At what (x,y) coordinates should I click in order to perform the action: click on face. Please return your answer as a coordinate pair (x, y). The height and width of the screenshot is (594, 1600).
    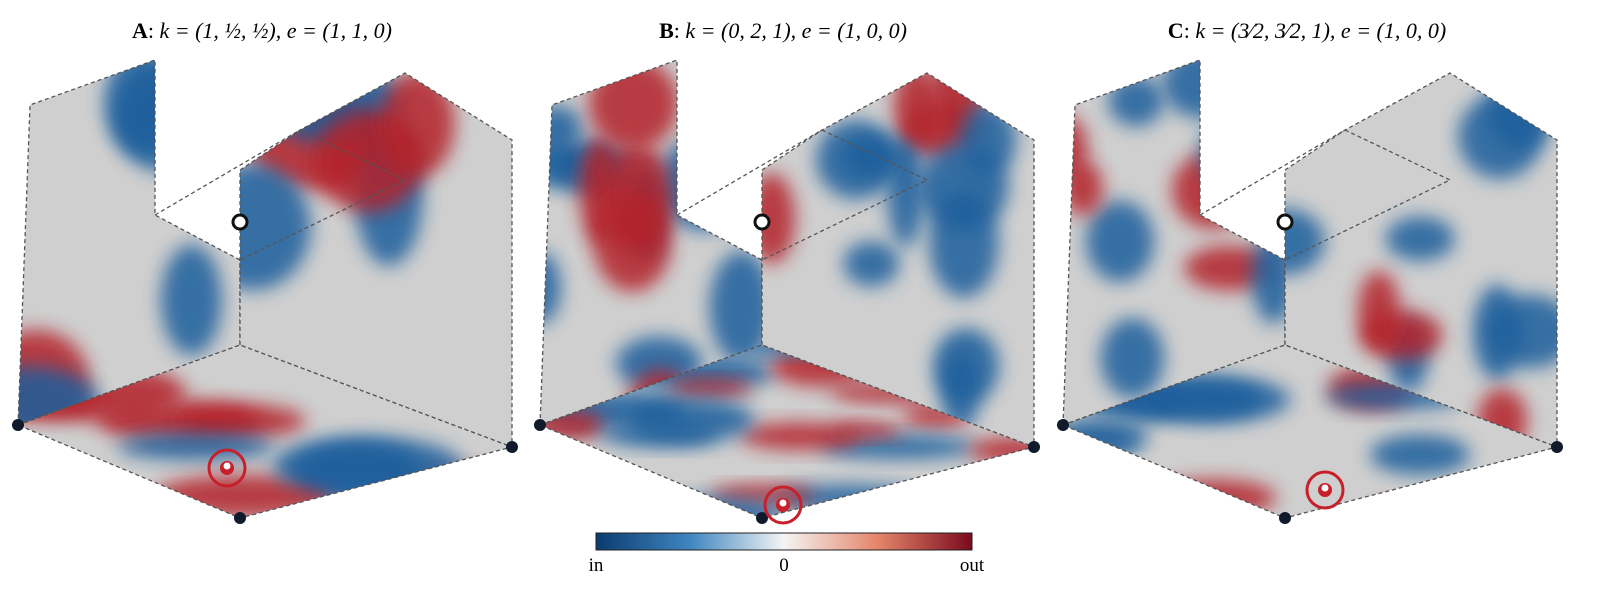
    Looking at the image, I should click on (376, 260).